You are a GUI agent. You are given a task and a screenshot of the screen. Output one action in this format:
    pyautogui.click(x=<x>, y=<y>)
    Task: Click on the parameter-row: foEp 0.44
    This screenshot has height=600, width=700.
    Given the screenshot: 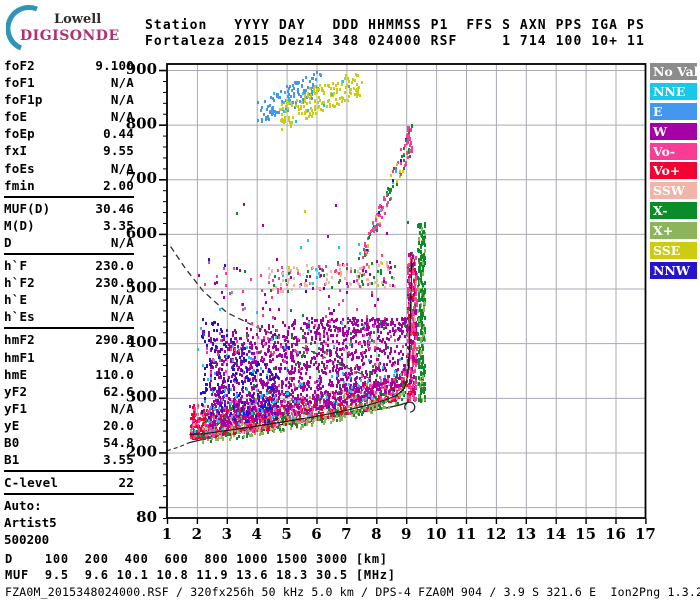 What is the action you would take?
    pyautogui.click(x=69, y=133)
    